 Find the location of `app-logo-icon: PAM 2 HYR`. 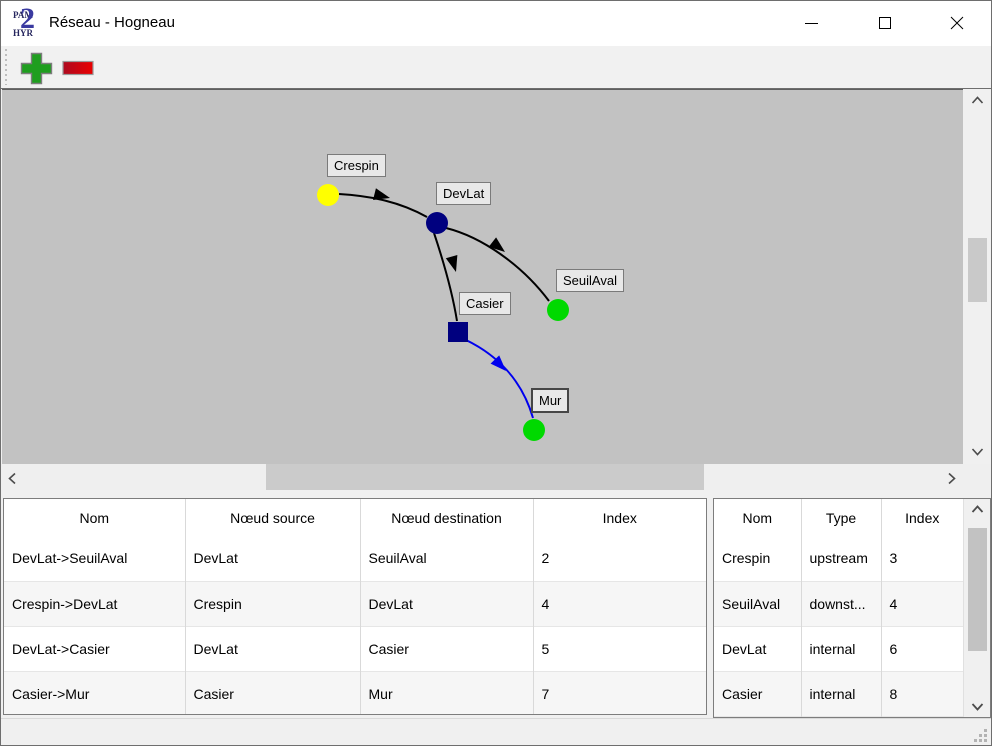

app-logo-icon: PAM 2 HYR is located at coordinates (28, 20).